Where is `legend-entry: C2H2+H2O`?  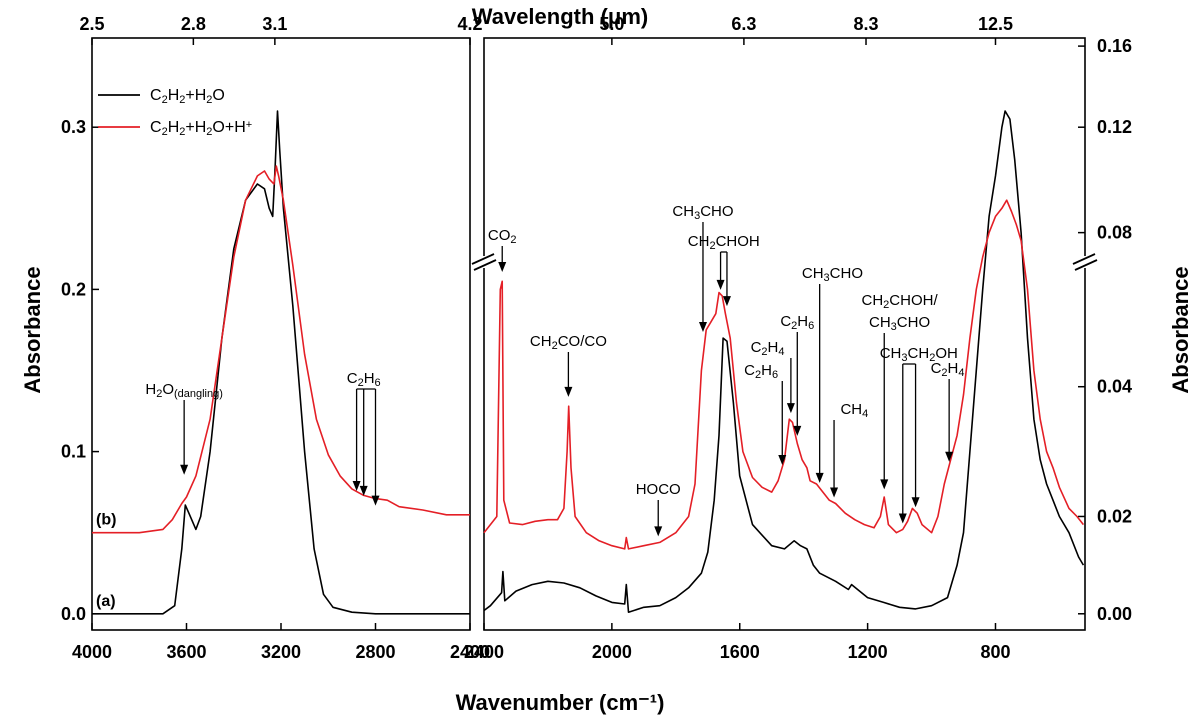
legend-entry: C2H2+H2O is located at coordinates (187, 96).